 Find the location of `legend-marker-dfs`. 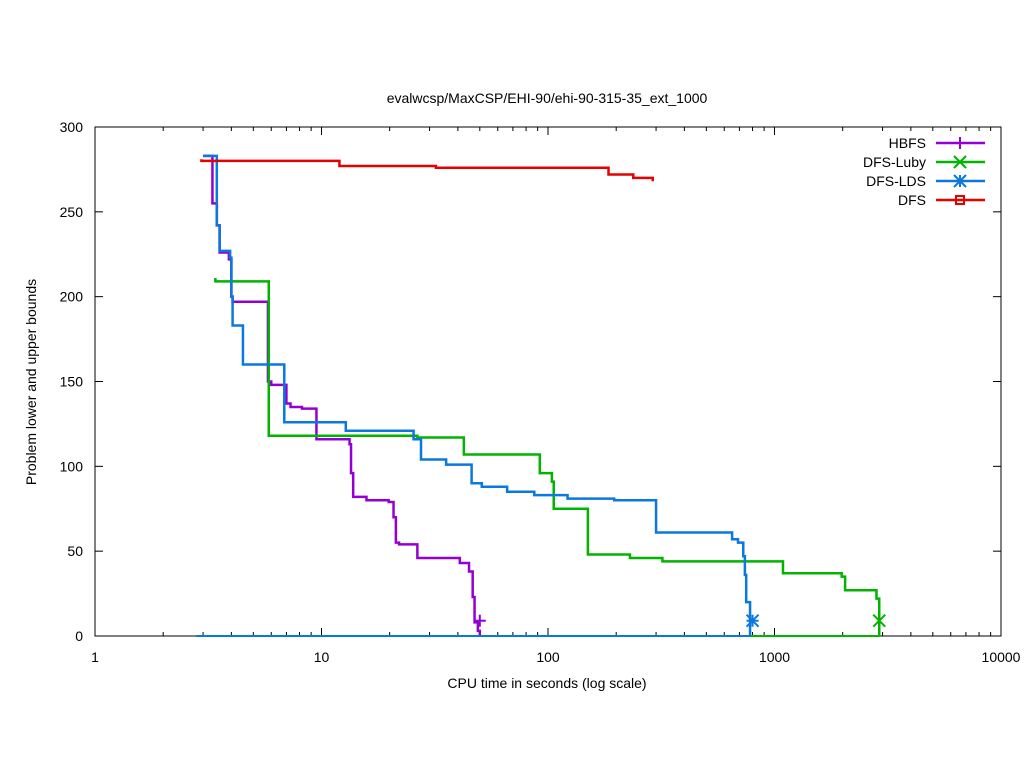

legend-marker-dfs is located at coordinates (960, 200).